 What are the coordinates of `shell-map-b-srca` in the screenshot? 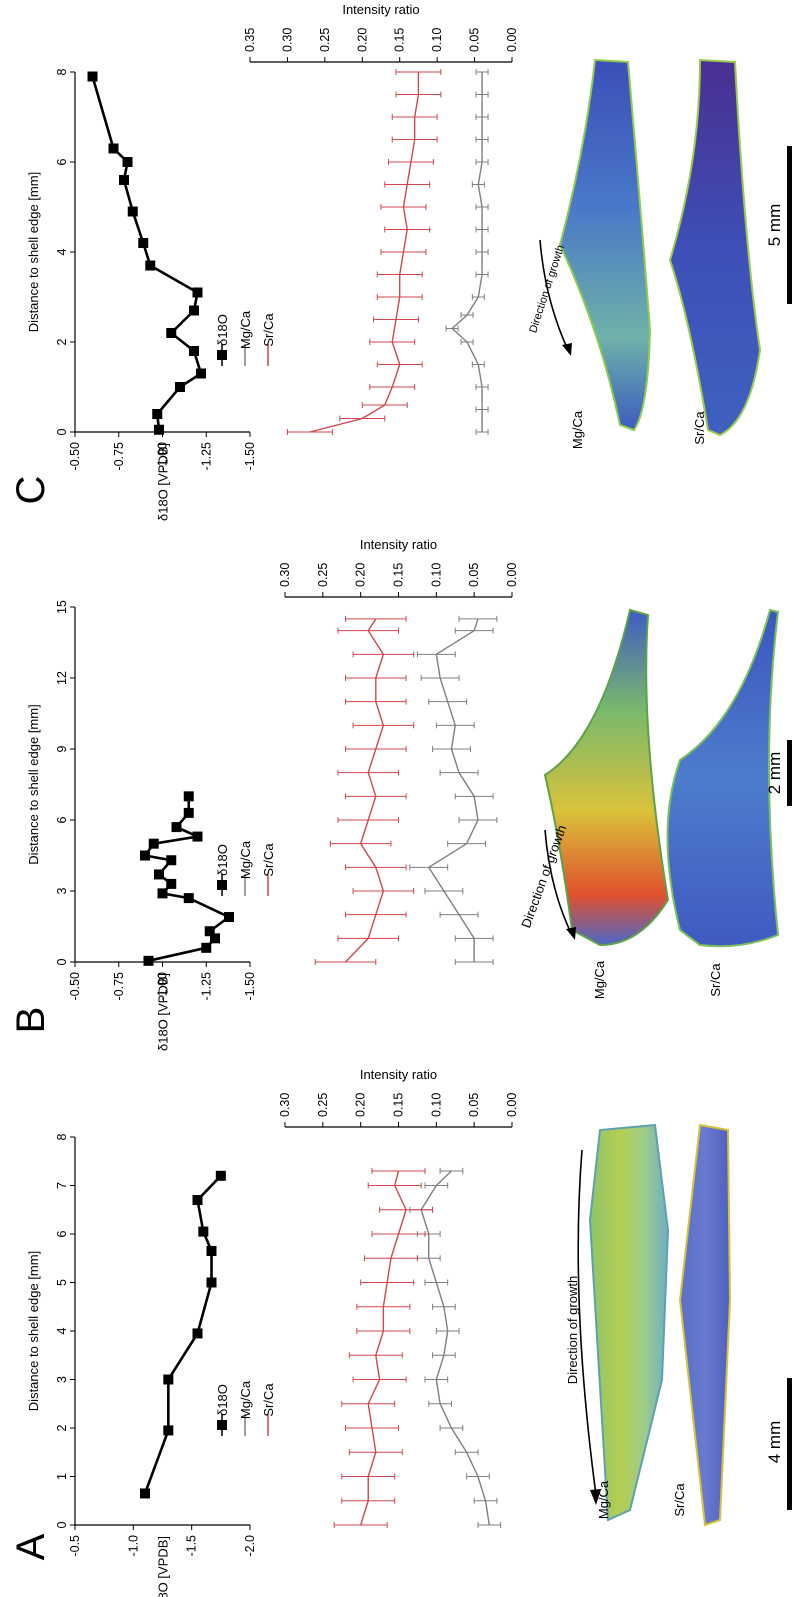 It's located at (723, 778).